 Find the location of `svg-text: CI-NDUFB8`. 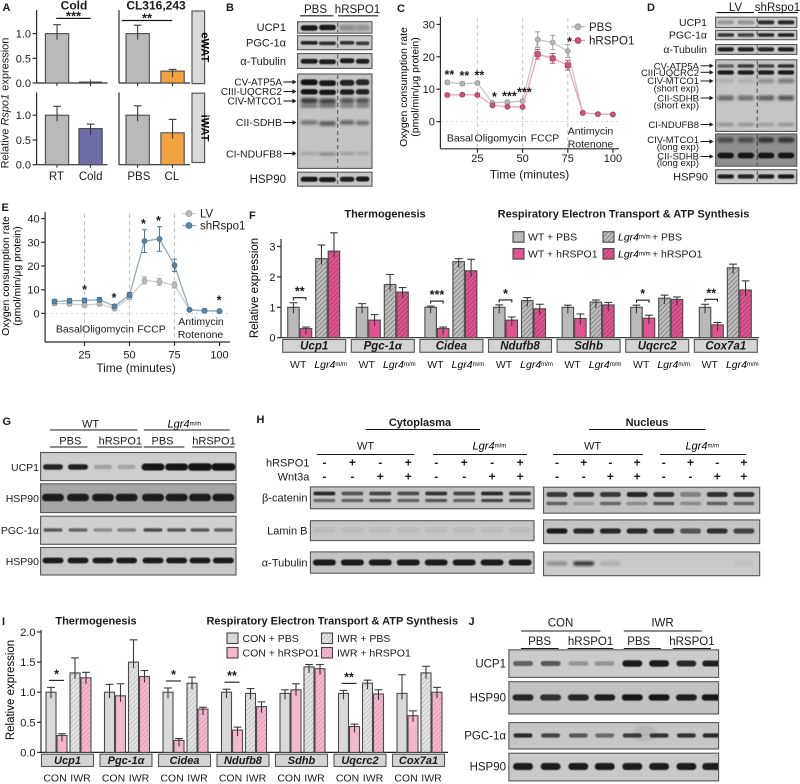

svg-text: CI-NDUFB8 is located at coordinates (254, 155).